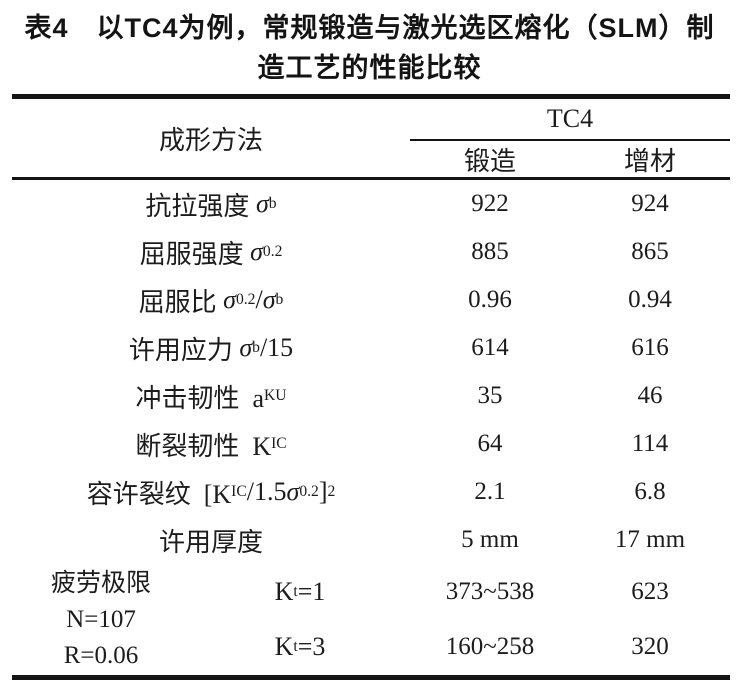 Image resolution: width=739 pixels, height=695 pixels. Describe the element at coordinates (211, 253) in the screenshot. I see `row-label: 屈服强度 σ 0.2` at that location.